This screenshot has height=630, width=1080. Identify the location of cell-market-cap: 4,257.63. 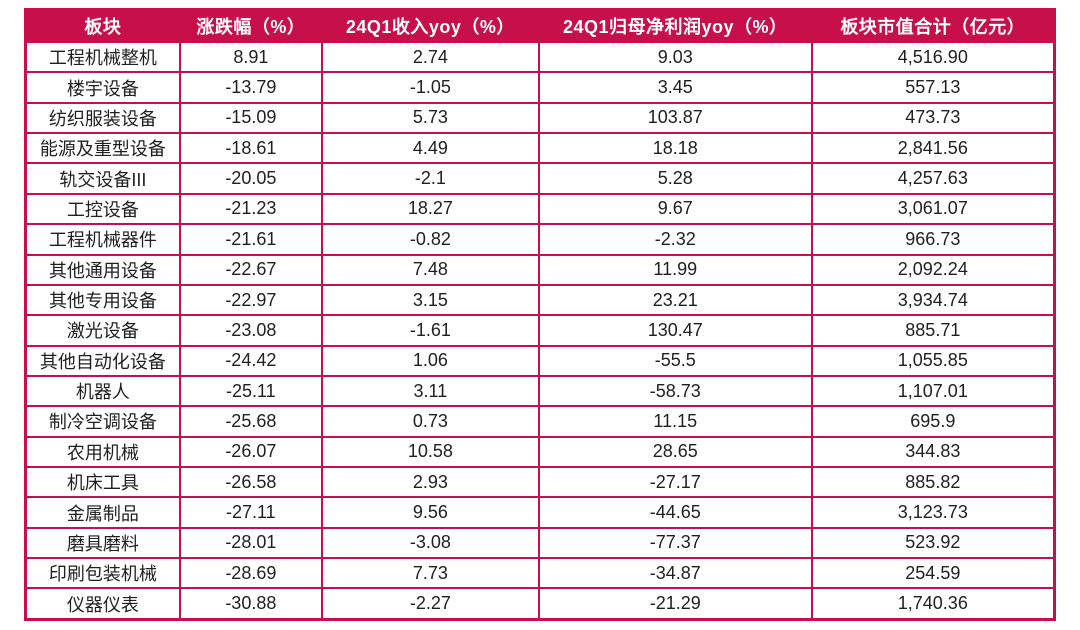
(933, 178).